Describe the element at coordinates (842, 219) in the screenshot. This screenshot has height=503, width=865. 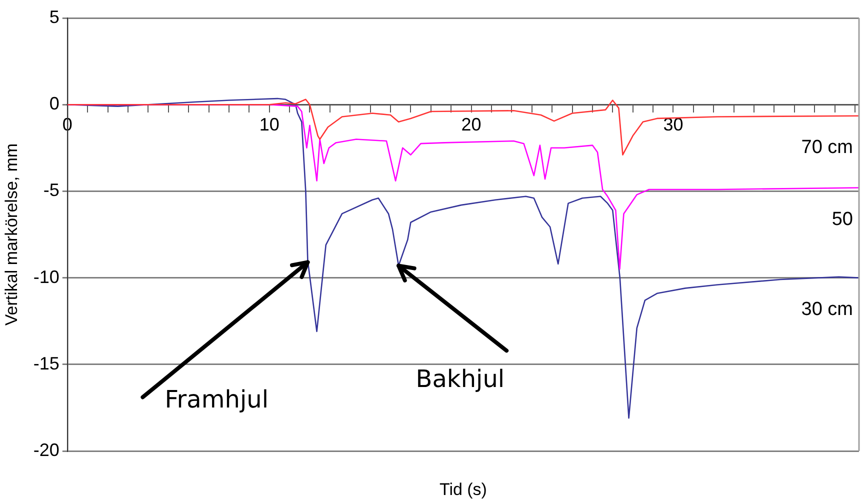
I see `series-label: 50` at that location.